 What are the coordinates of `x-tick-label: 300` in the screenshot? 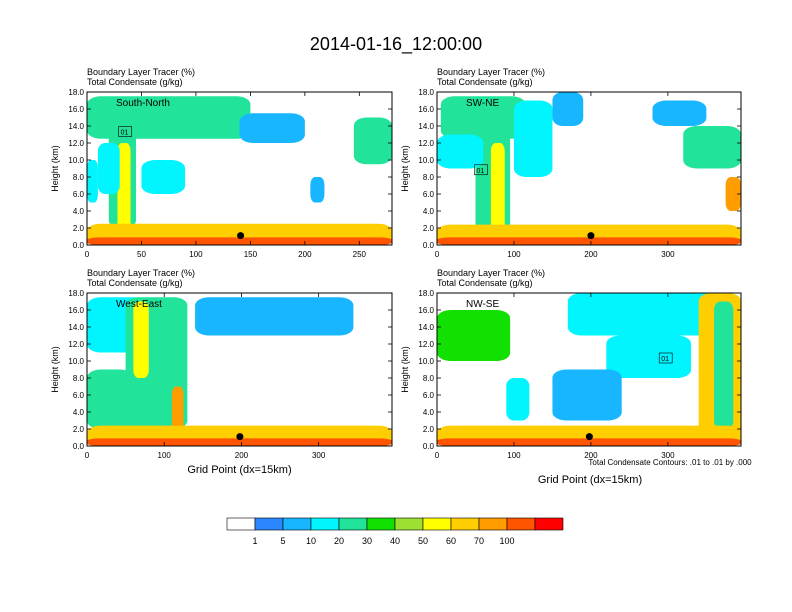 It's located at (668, 455).